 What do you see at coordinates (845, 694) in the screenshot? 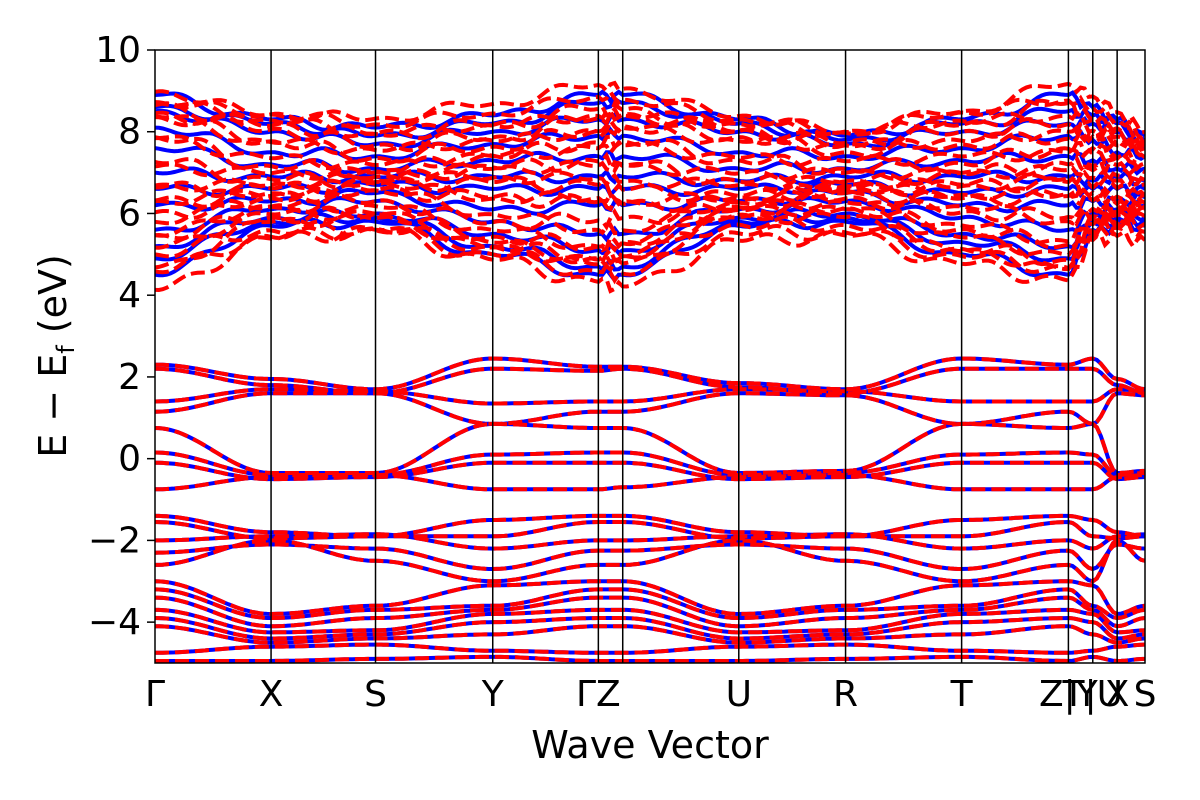
I see `x-tick-label: R` at bounding box center [845, 694].